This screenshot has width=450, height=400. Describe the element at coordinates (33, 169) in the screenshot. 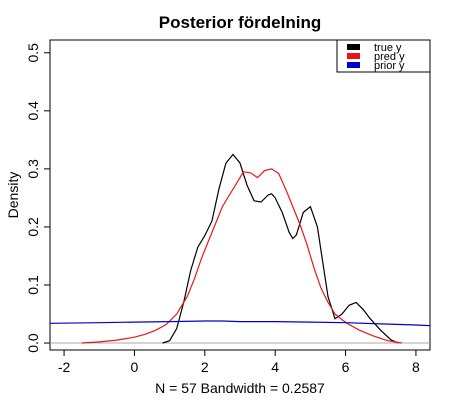

I see `y-tick-label: 0.3` at that location.